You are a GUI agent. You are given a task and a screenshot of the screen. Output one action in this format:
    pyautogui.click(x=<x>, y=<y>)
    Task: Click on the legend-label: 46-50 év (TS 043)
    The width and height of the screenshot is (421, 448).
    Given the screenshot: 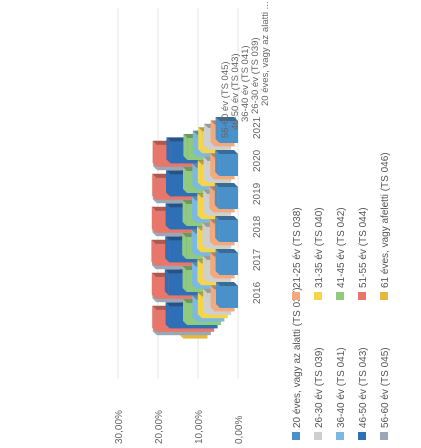 What is the action you would take?
    pyautogui.click(x=363, y=387)
    